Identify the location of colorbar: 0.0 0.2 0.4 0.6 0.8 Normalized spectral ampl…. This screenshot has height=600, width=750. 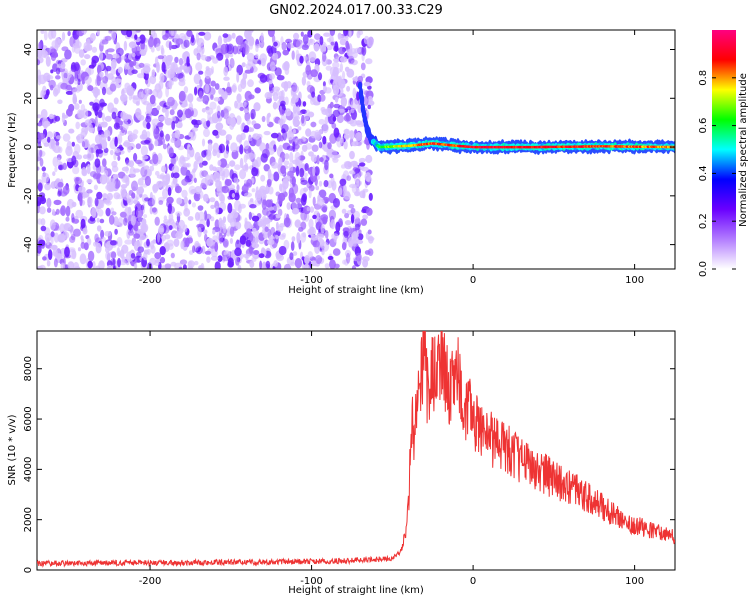
(723, 153).